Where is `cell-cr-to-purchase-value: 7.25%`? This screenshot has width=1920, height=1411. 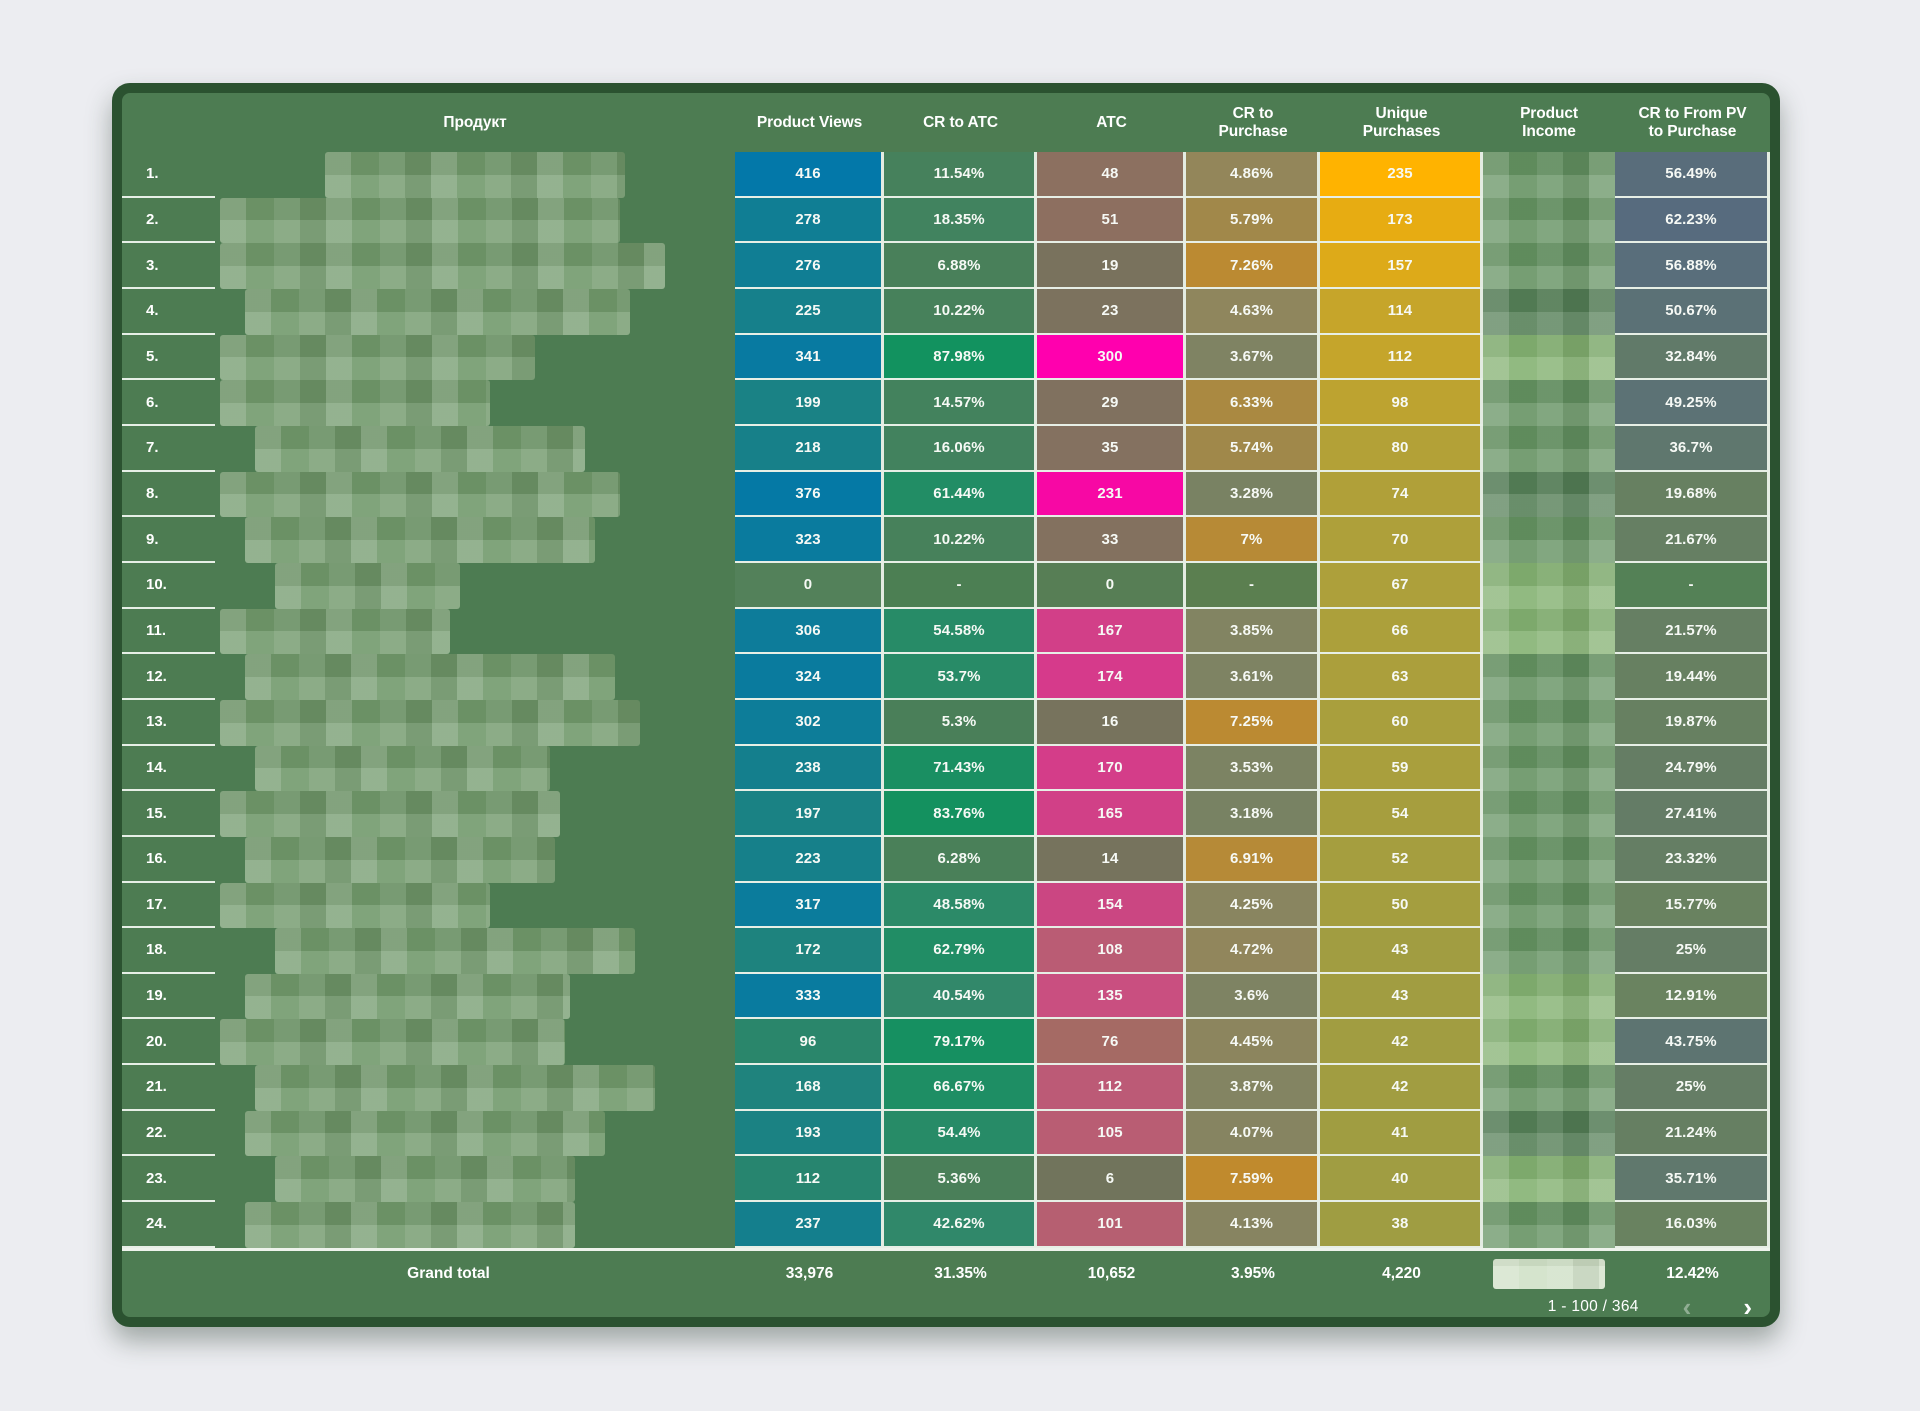 cell-cr-to-purchase-value: 7.25% is located at coordinates (1253, 721).